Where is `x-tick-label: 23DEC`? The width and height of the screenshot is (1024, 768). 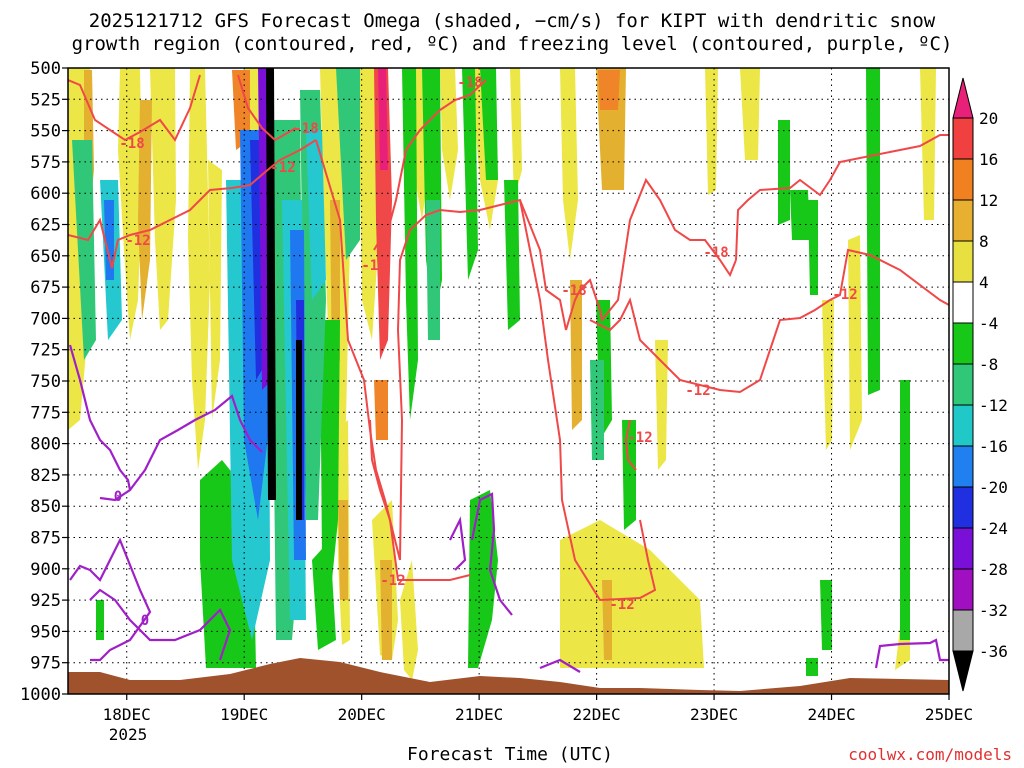
x-tick-label: 23DEC is located at coordinates (714, 714).